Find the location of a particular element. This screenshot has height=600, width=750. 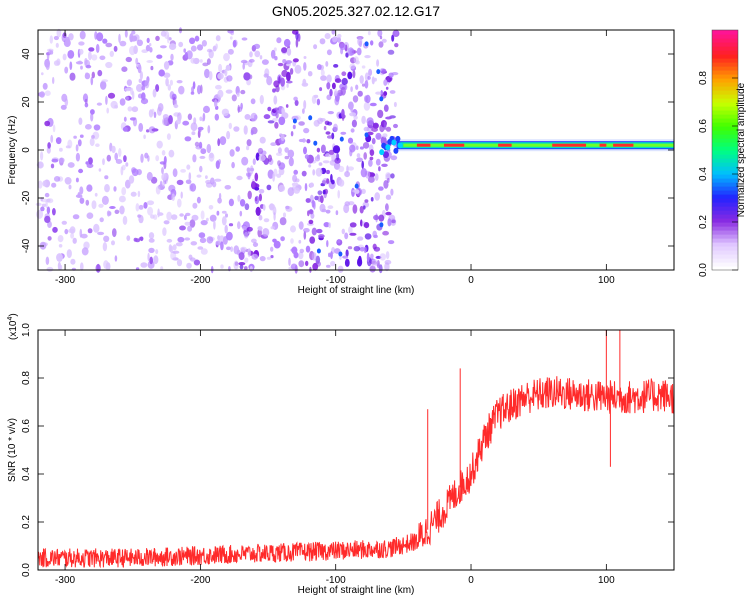

tone-trace is located at coordinates (526, 145).